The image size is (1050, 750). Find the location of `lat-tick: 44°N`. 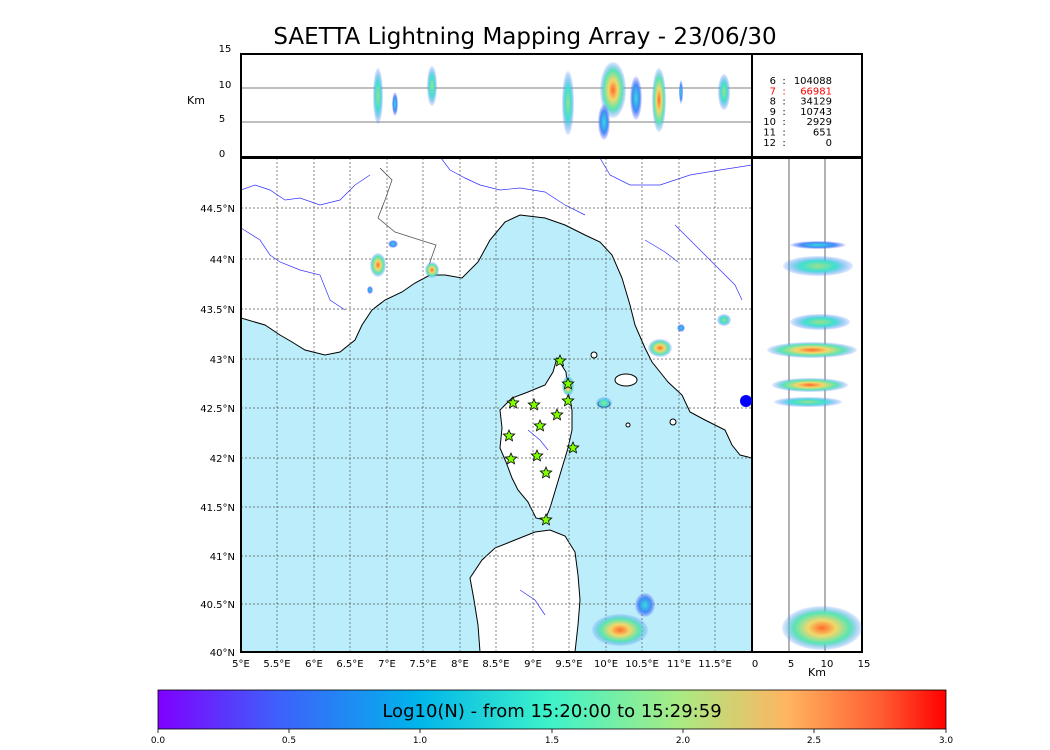

lat-tick: 44°N is located at coordinates (222, 260).